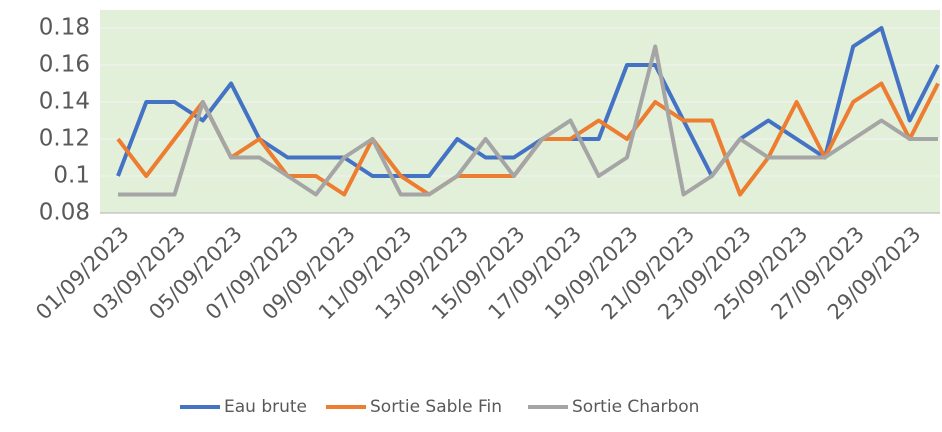 This screenshot has height=432, width=942. I want to click on legend-label: Eau brute, so click(265, 407).